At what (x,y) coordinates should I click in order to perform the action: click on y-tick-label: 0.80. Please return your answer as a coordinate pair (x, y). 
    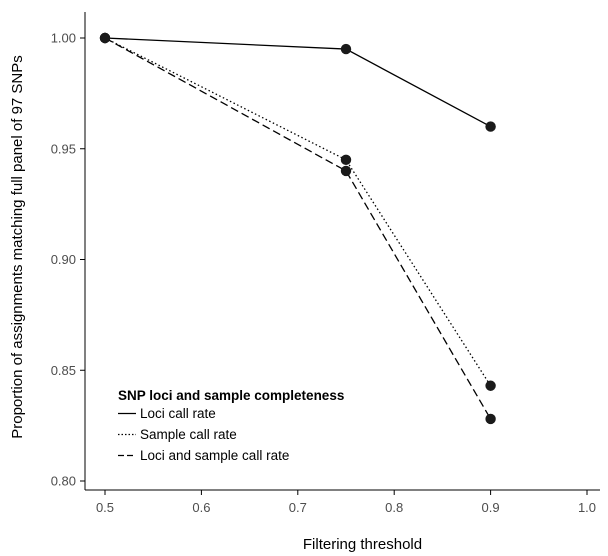
    Looking at the image, I should click on (63, 481).